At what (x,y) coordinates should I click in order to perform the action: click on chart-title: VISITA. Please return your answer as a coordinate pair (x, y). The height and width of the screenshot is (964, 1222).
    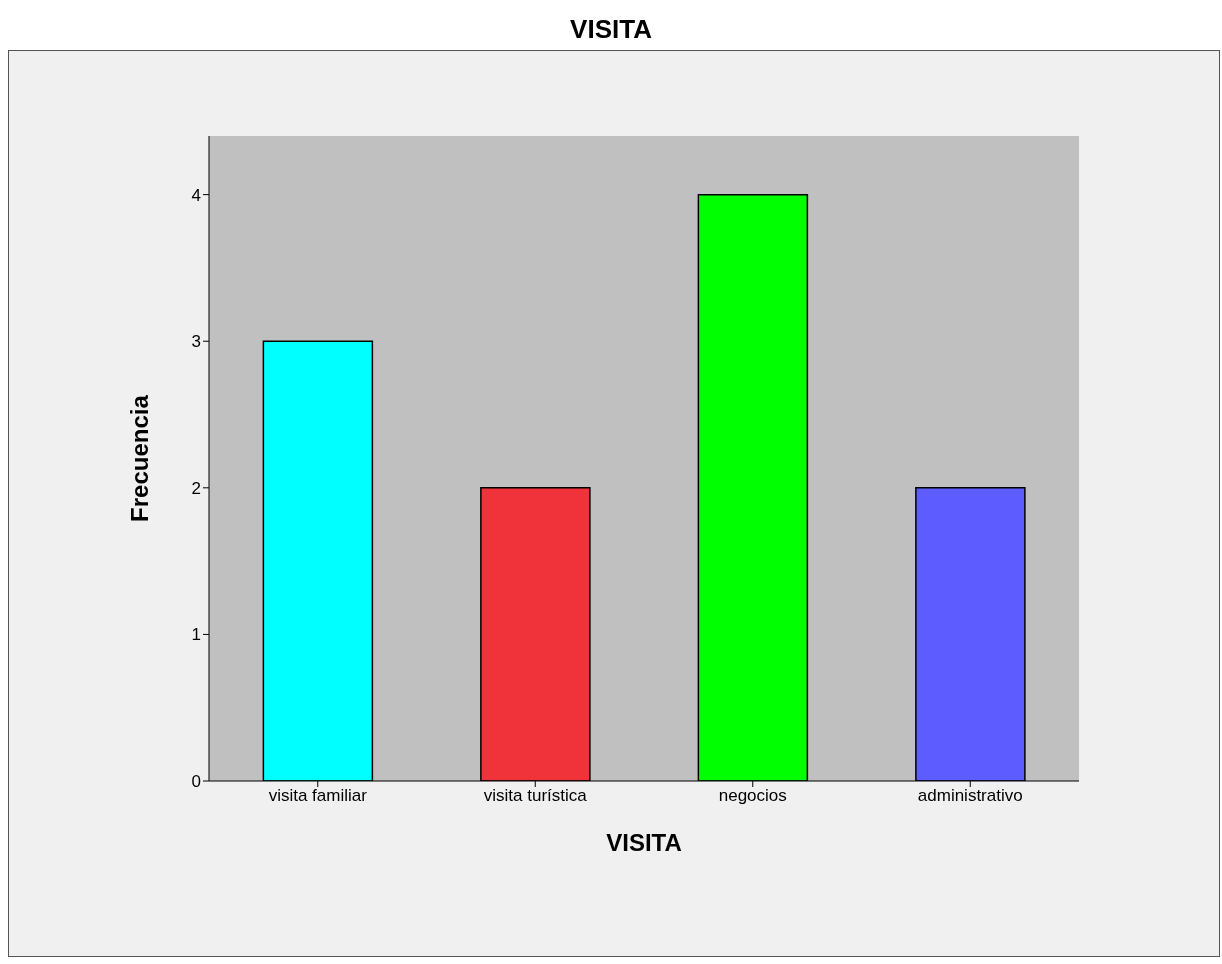
    Looking at the image, I should click on (611, 29).